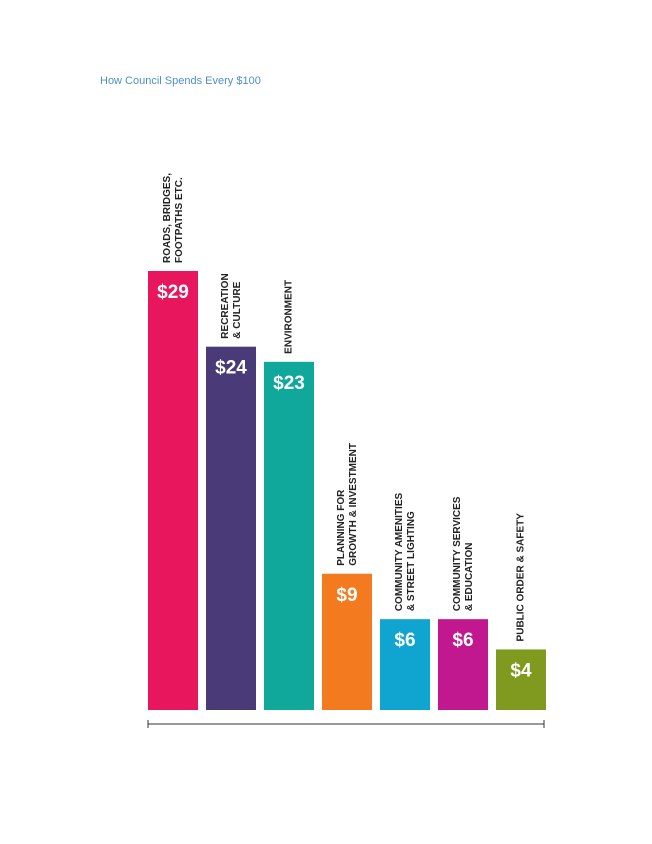 This screenshot has width=652, height=844. What do you see at coordinates (347, 504) in the screenshot?
I see `category-label: PLANNING FORGROWTH & INVESTMENT` at bounding box center [347, 504].